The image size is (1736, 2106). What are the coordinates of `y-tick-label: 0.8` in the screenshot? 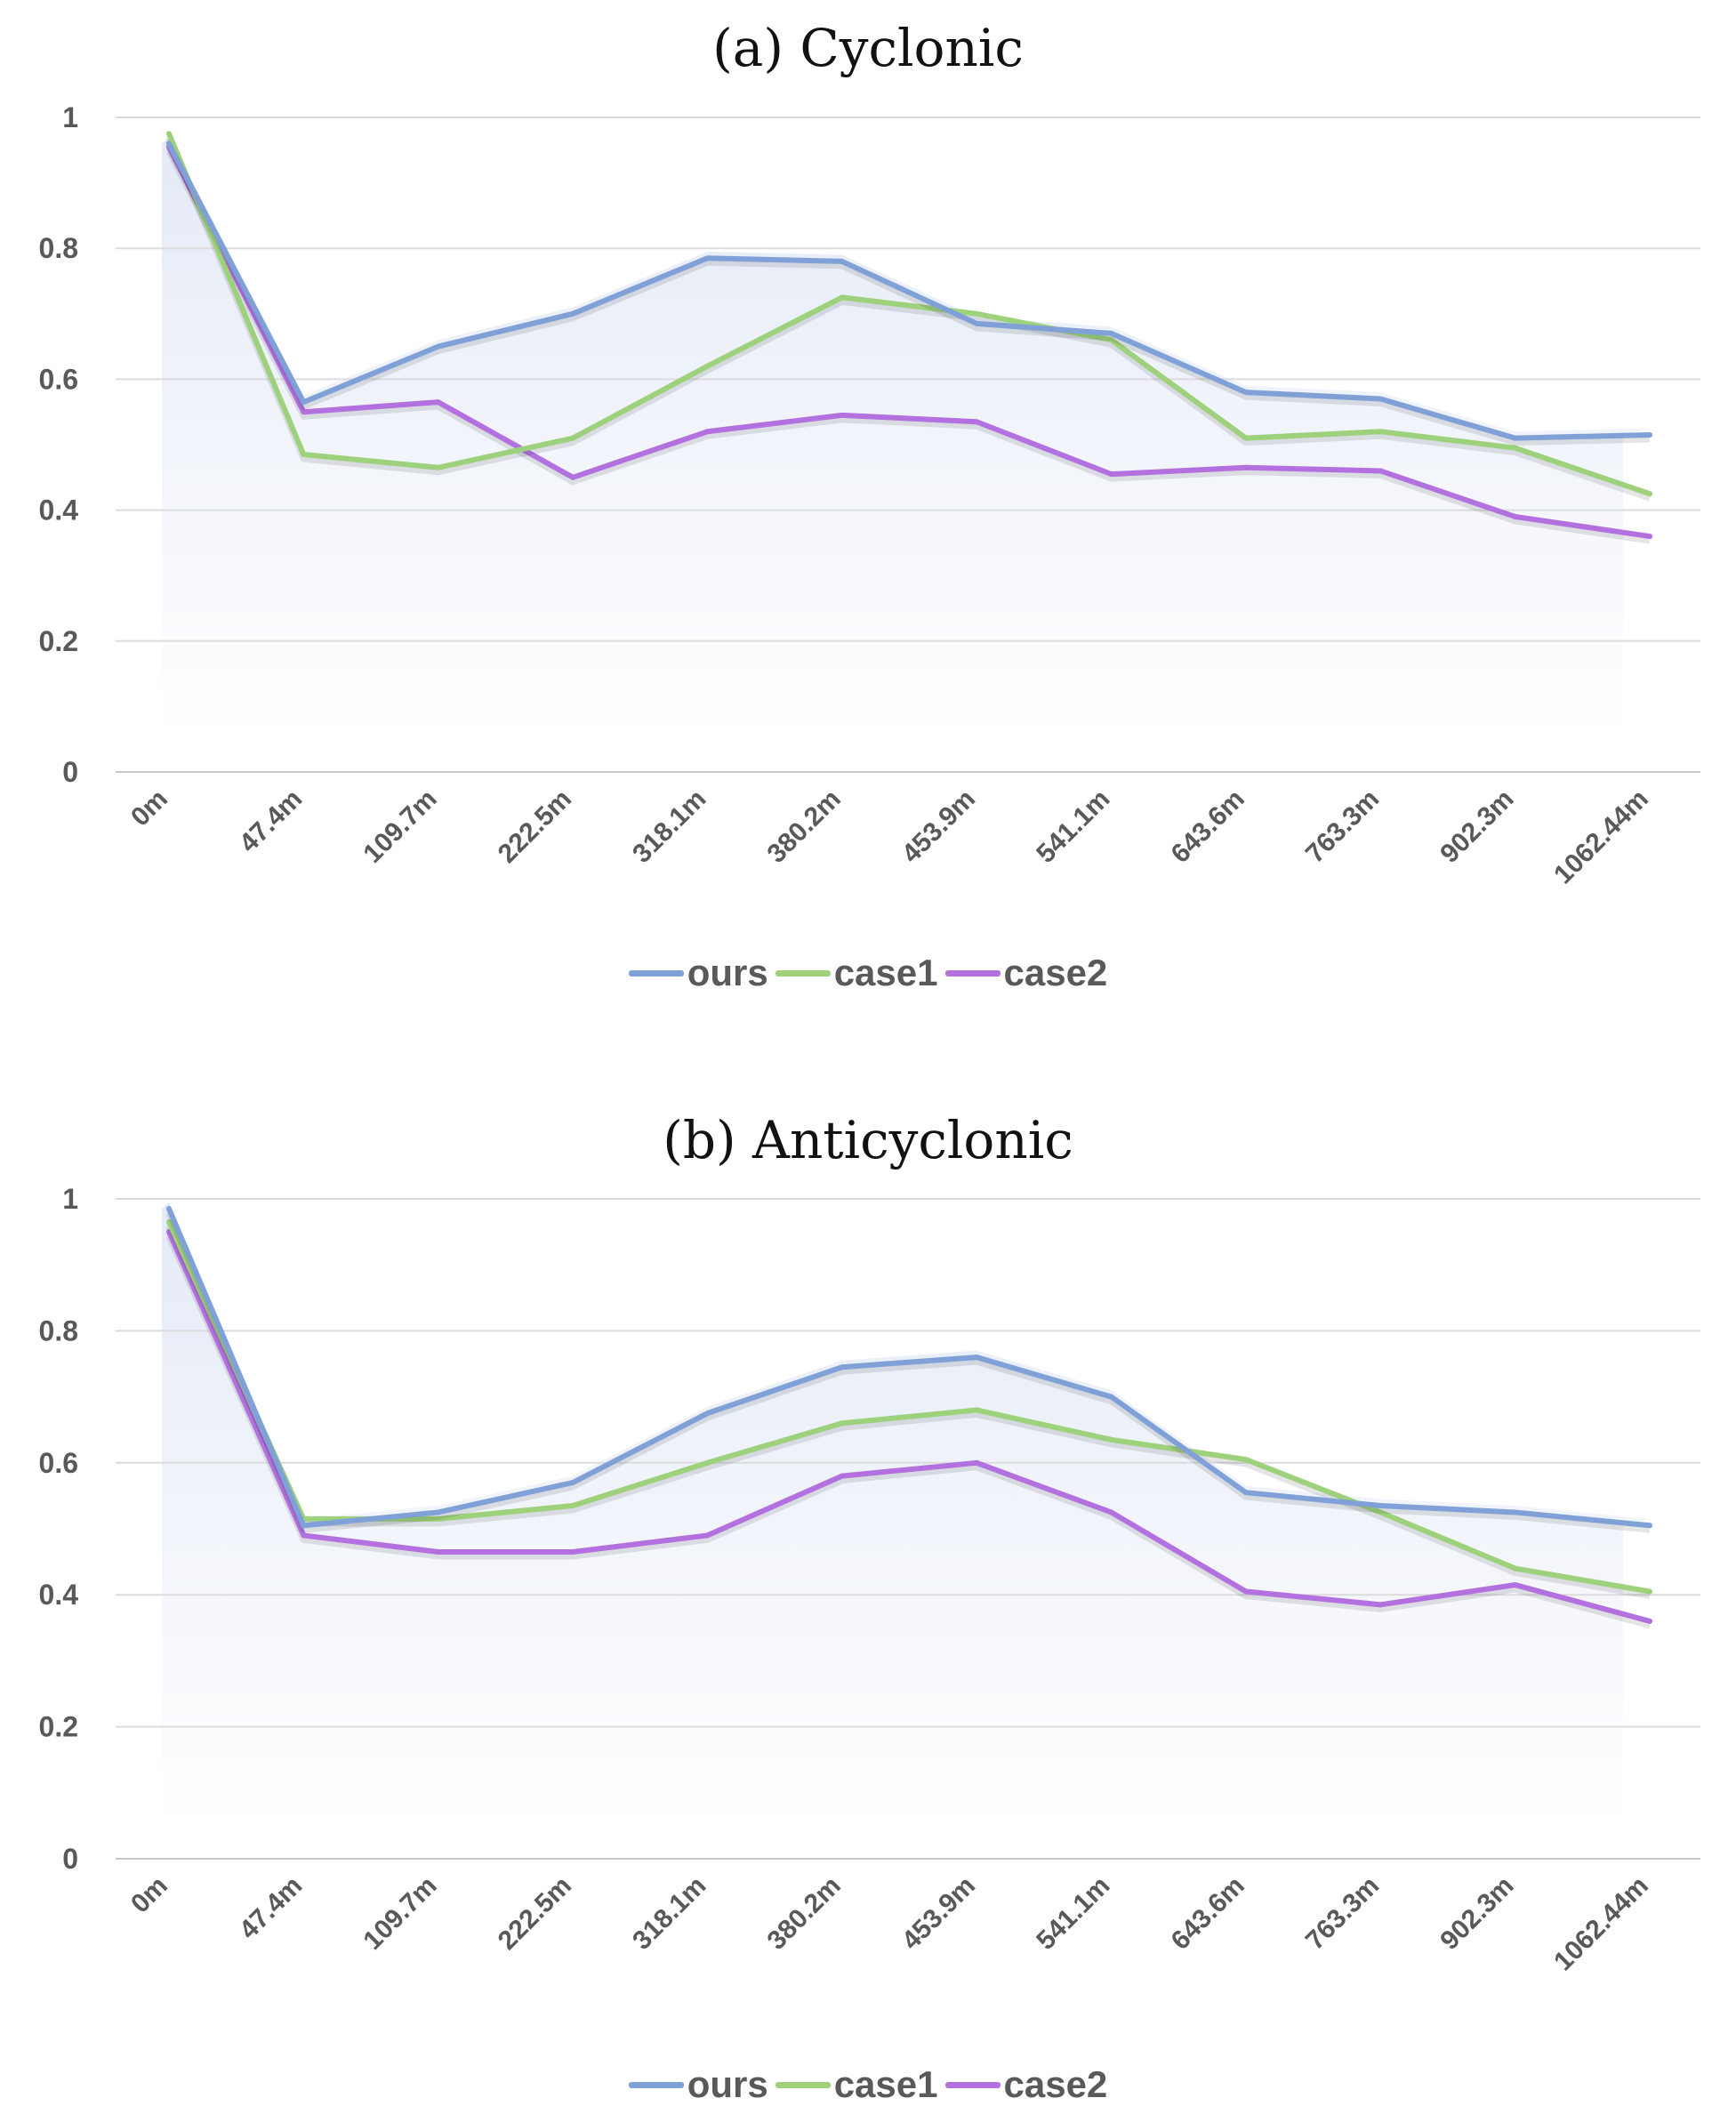 It's located at (59, 248).